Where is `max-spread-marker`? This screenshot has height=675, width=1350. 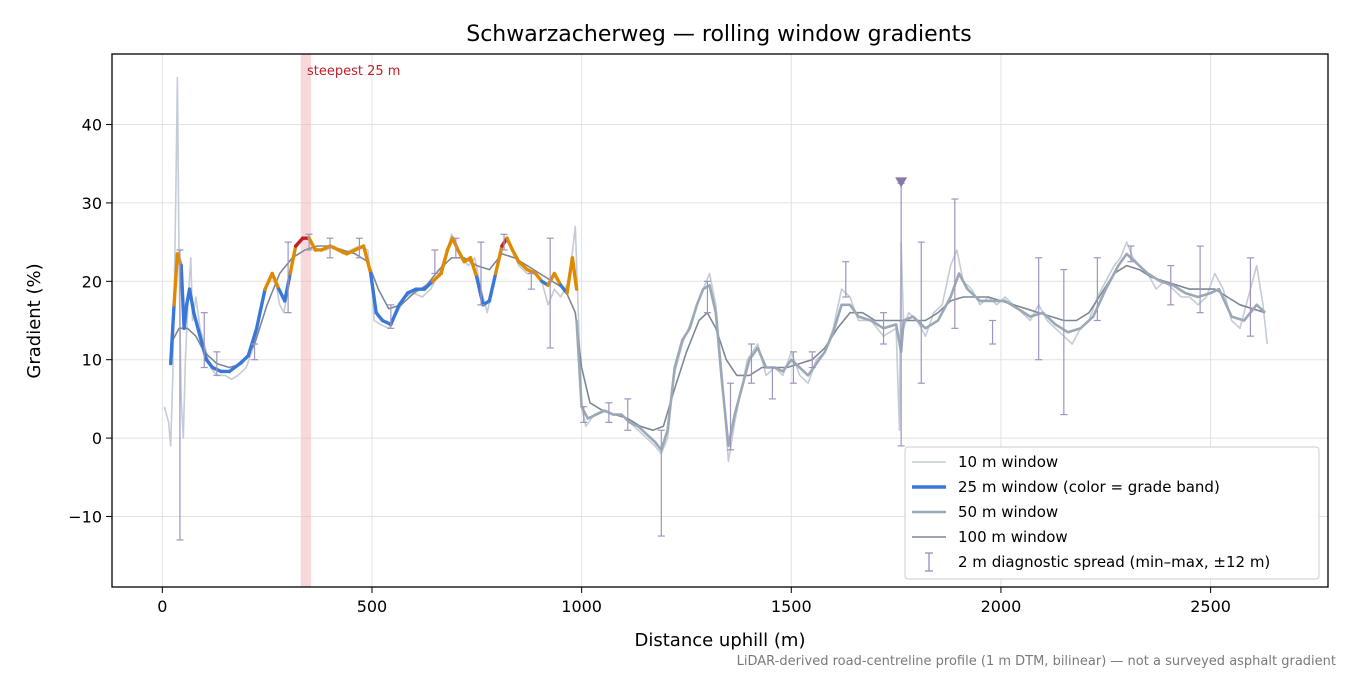 max-spread-marker is located at coordinates (901, 182).